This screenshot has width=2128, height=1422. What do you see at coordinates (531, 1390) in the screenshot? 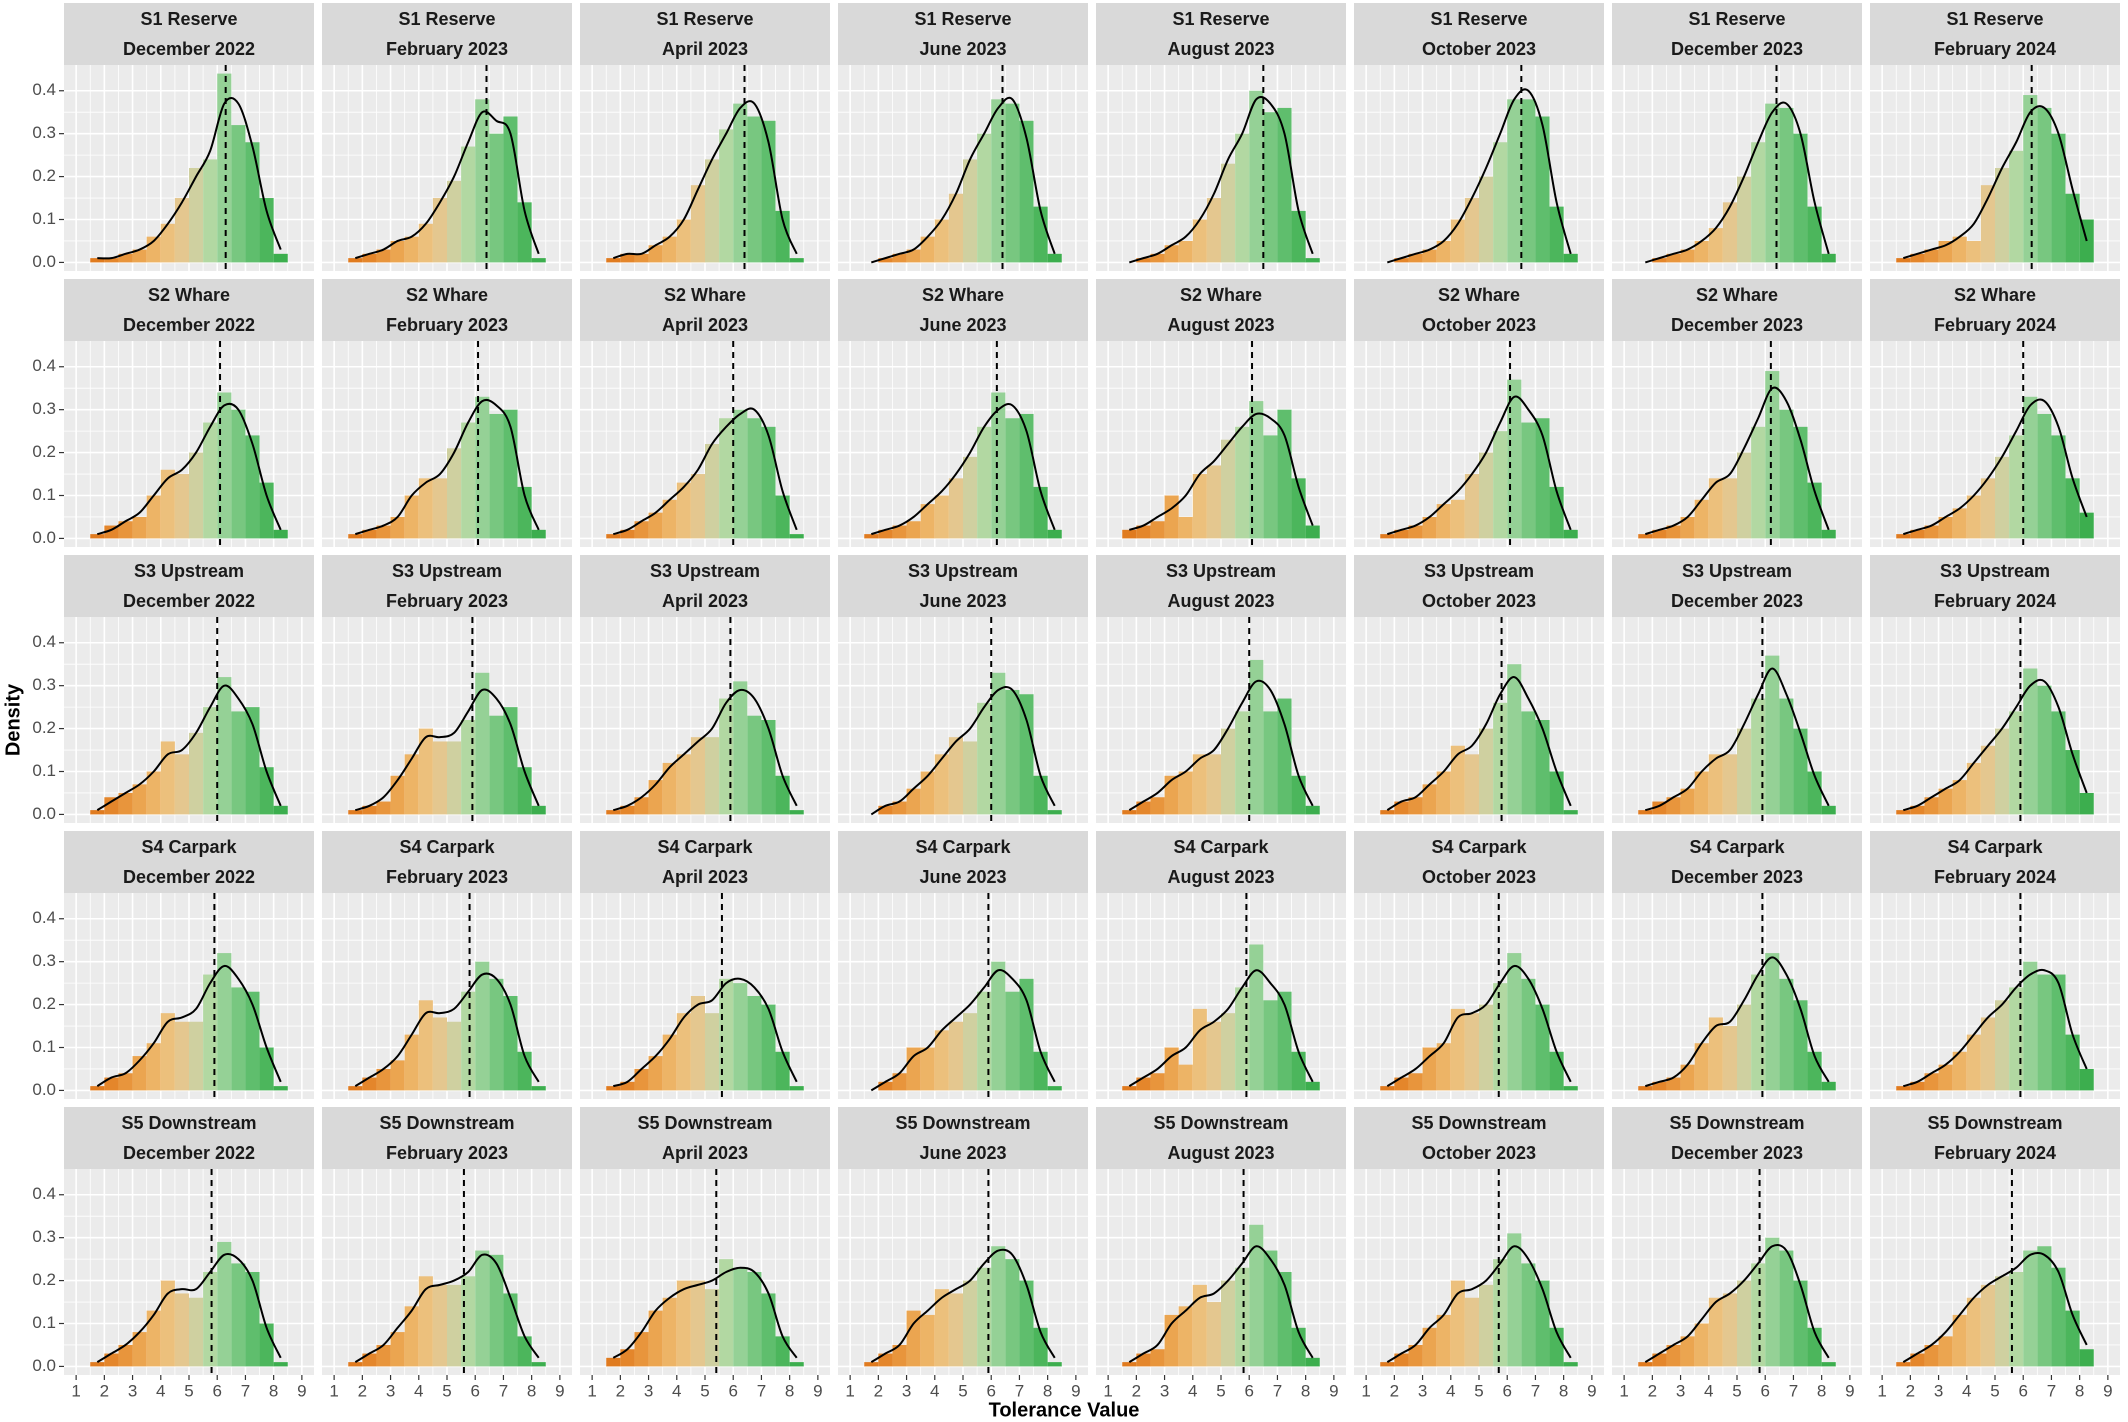
I see `x-tick-label: 8` at bounding box center [531, 1390].